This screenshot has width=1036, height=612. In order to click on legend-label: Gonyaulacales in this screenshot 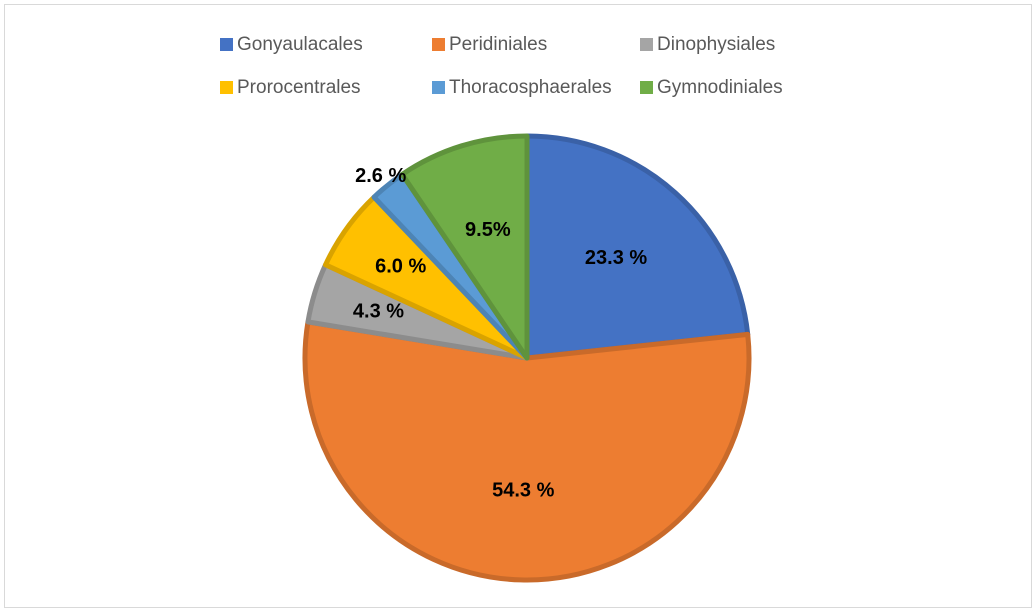, I will do `click(300, 44)`.